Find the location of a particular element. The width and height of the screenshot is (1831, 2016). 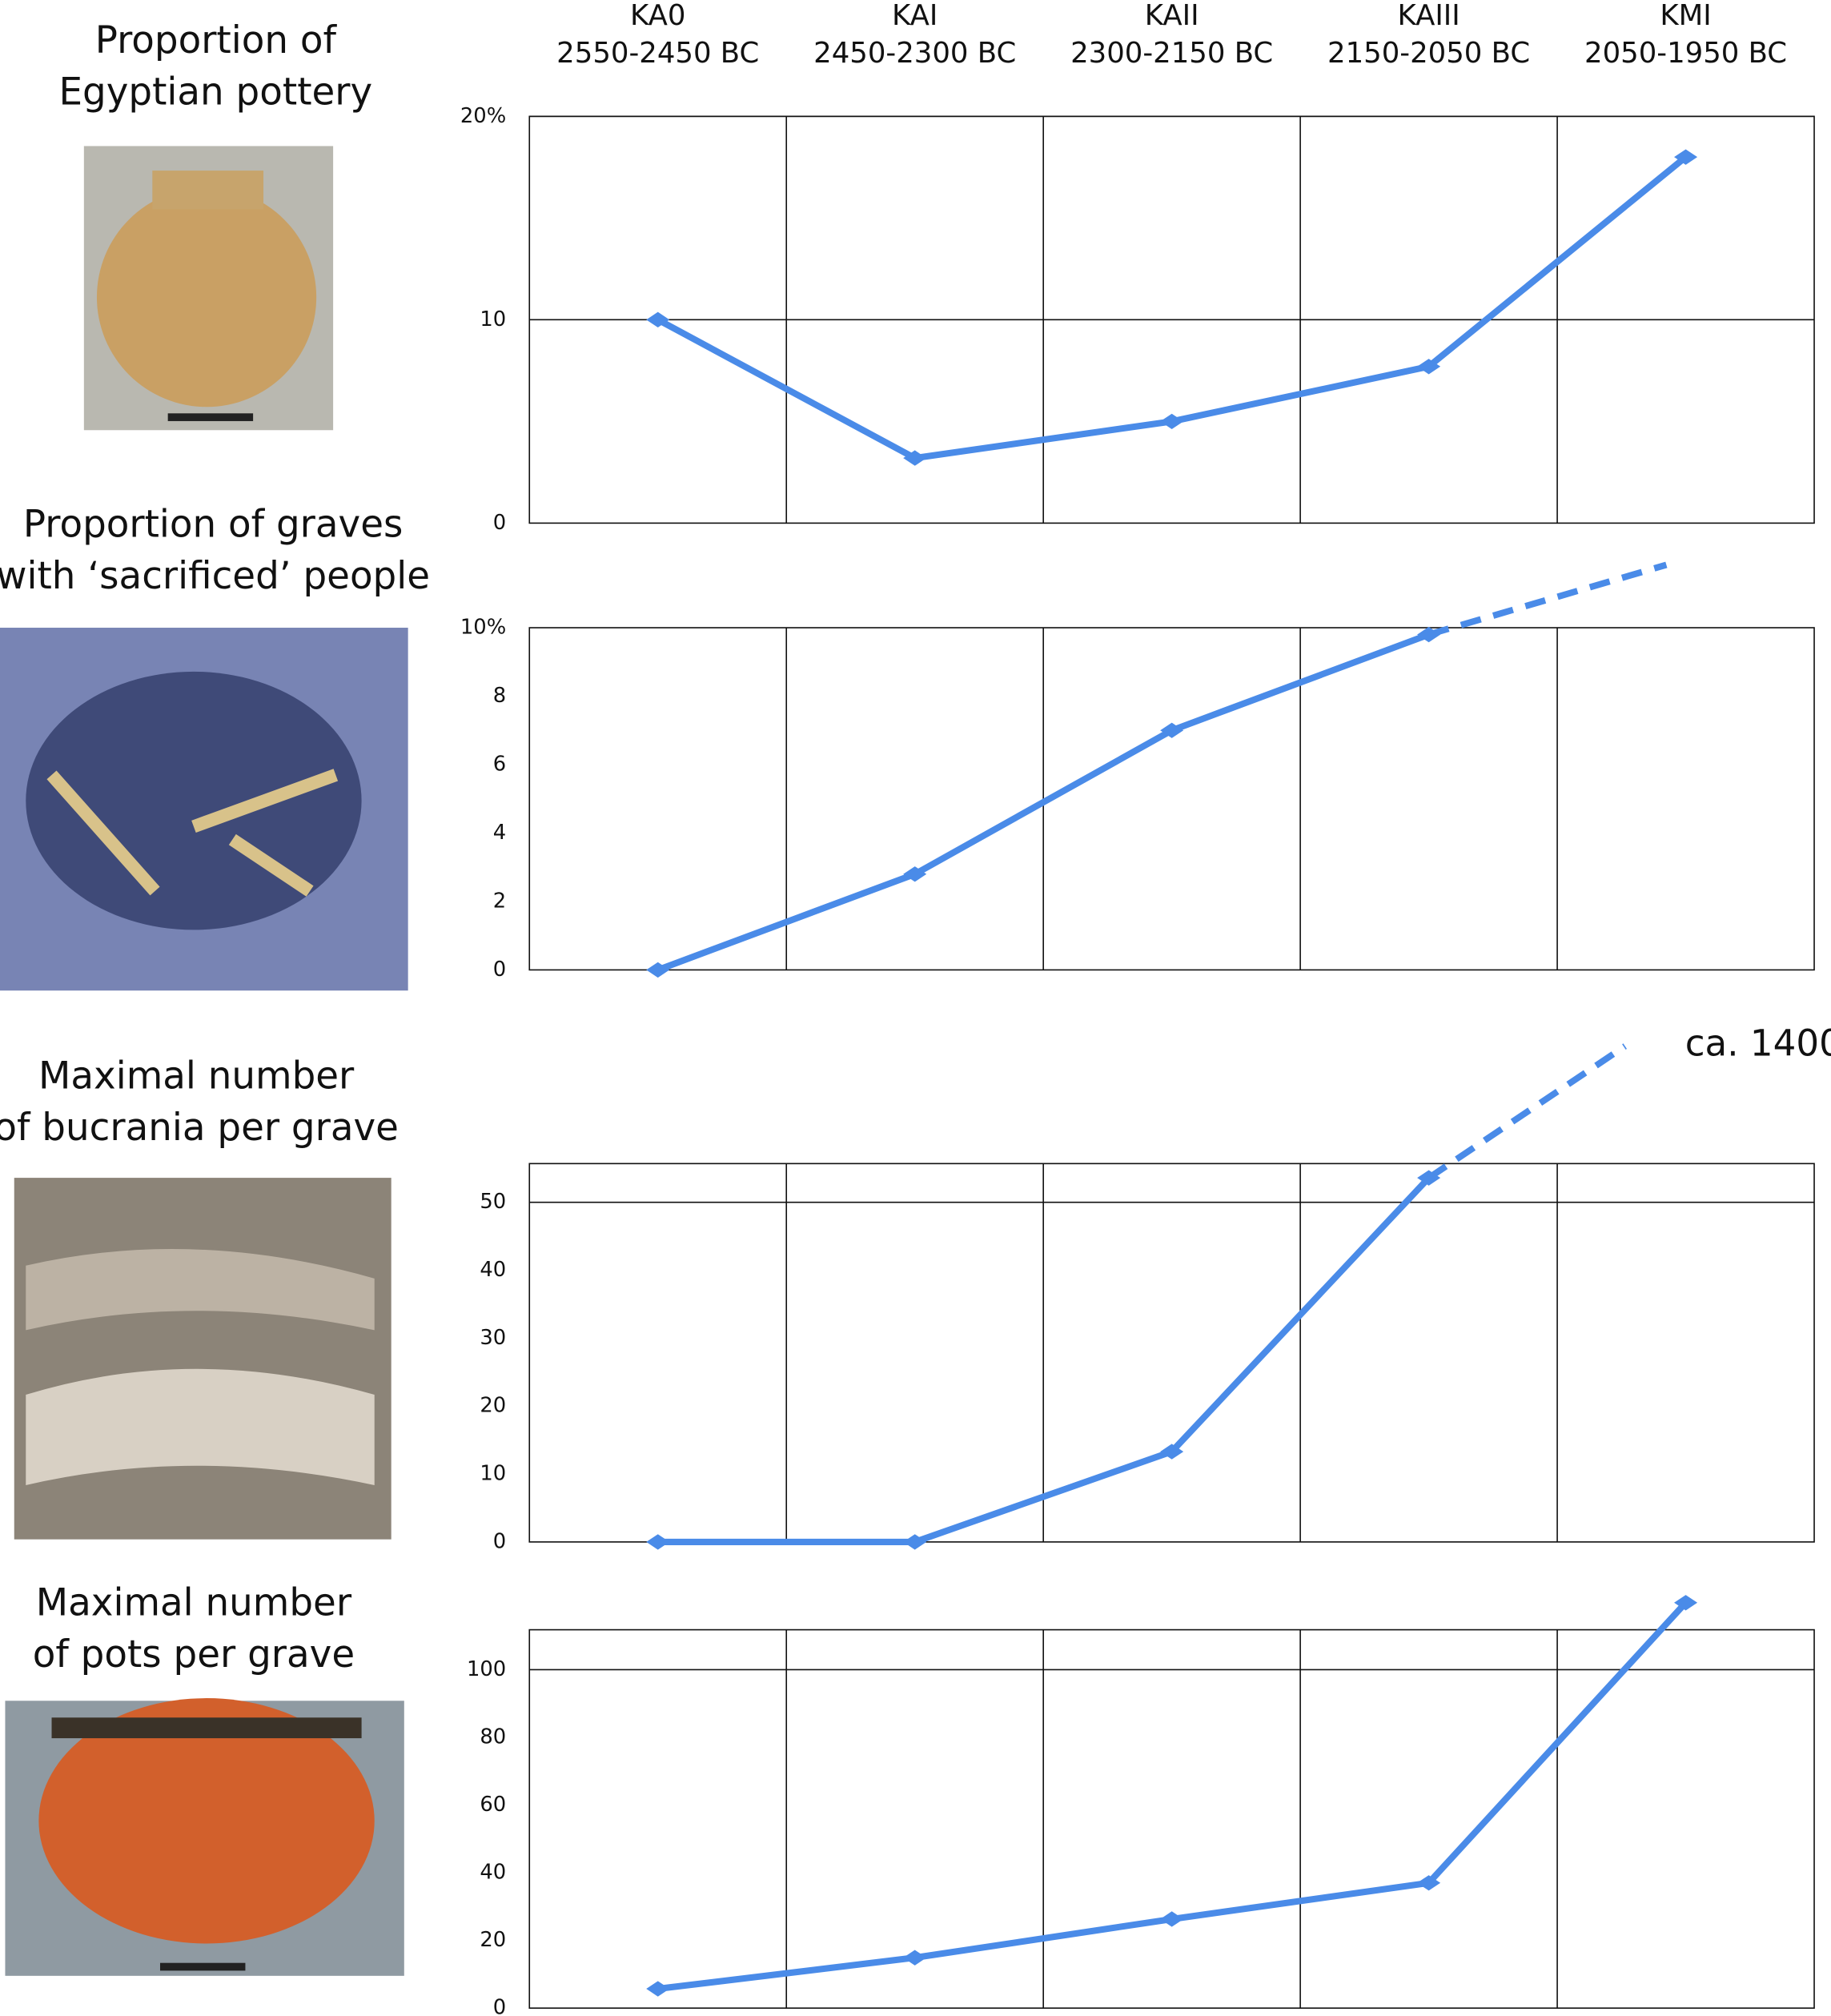

y-tick-label: 60 is located at coordinates (493, 1805).